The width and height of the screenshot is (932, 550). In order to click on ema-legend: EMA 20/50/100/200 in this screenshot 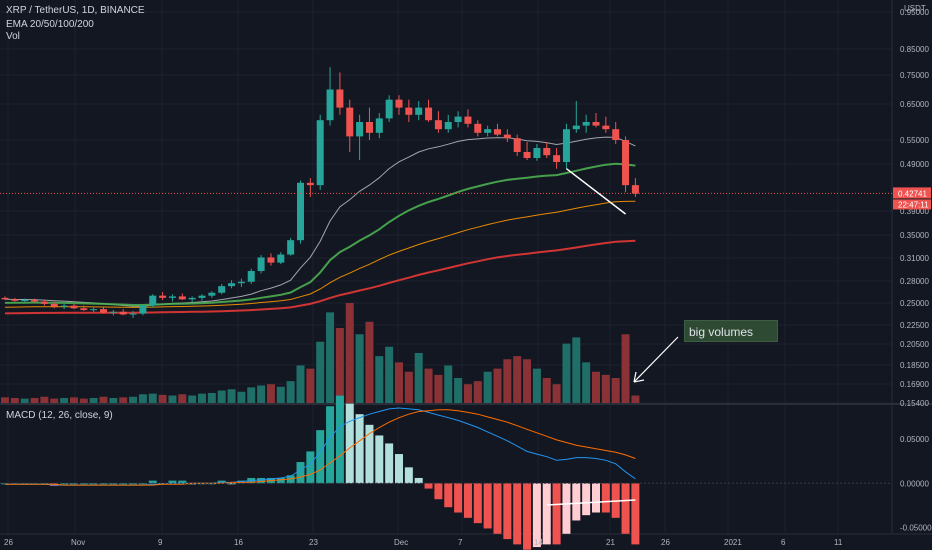, I will do `click(50, 24)`.